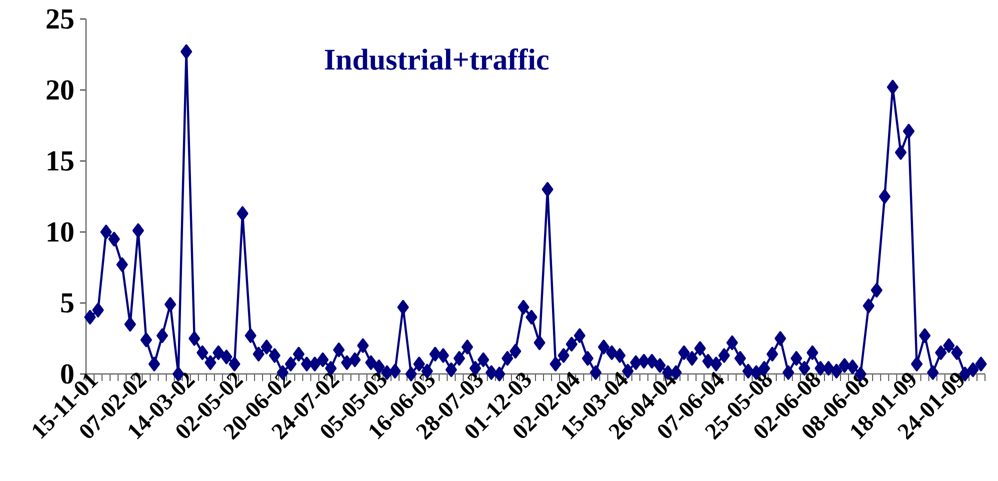  Describe the element at coordinates (60, 19) in the screenshot. I see `y-tick-label: 25` at that location.